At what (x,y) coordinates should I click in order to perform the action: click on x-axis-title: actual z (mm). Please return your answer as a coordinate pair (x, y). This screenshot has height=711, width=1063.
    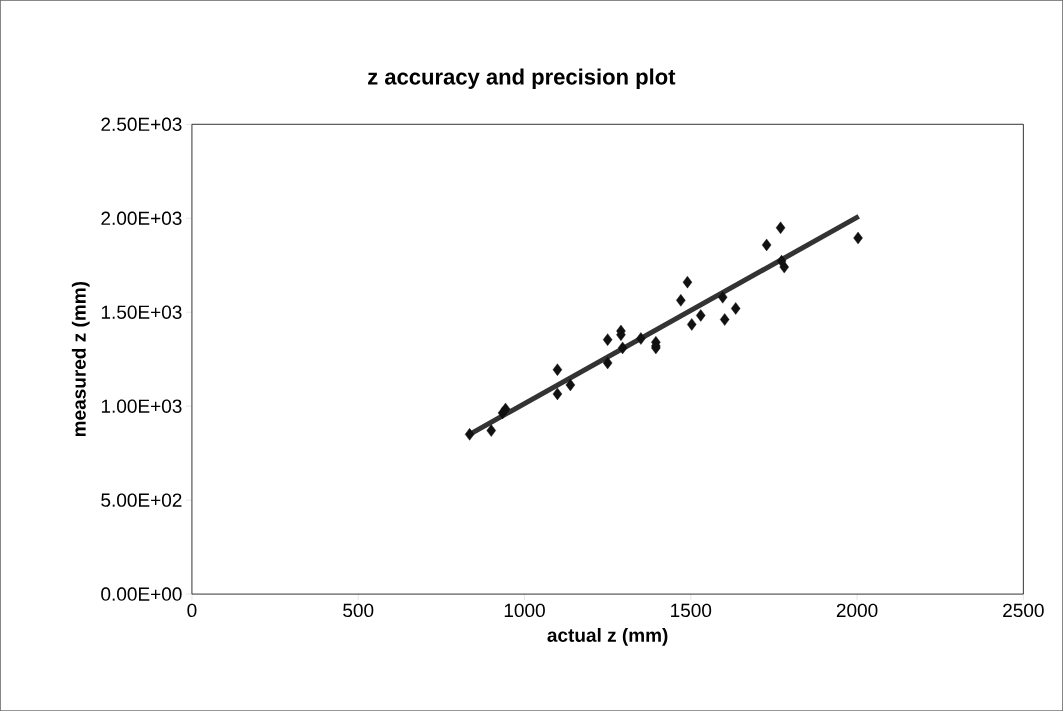
    Looking at the image, I should click on (607, 636).